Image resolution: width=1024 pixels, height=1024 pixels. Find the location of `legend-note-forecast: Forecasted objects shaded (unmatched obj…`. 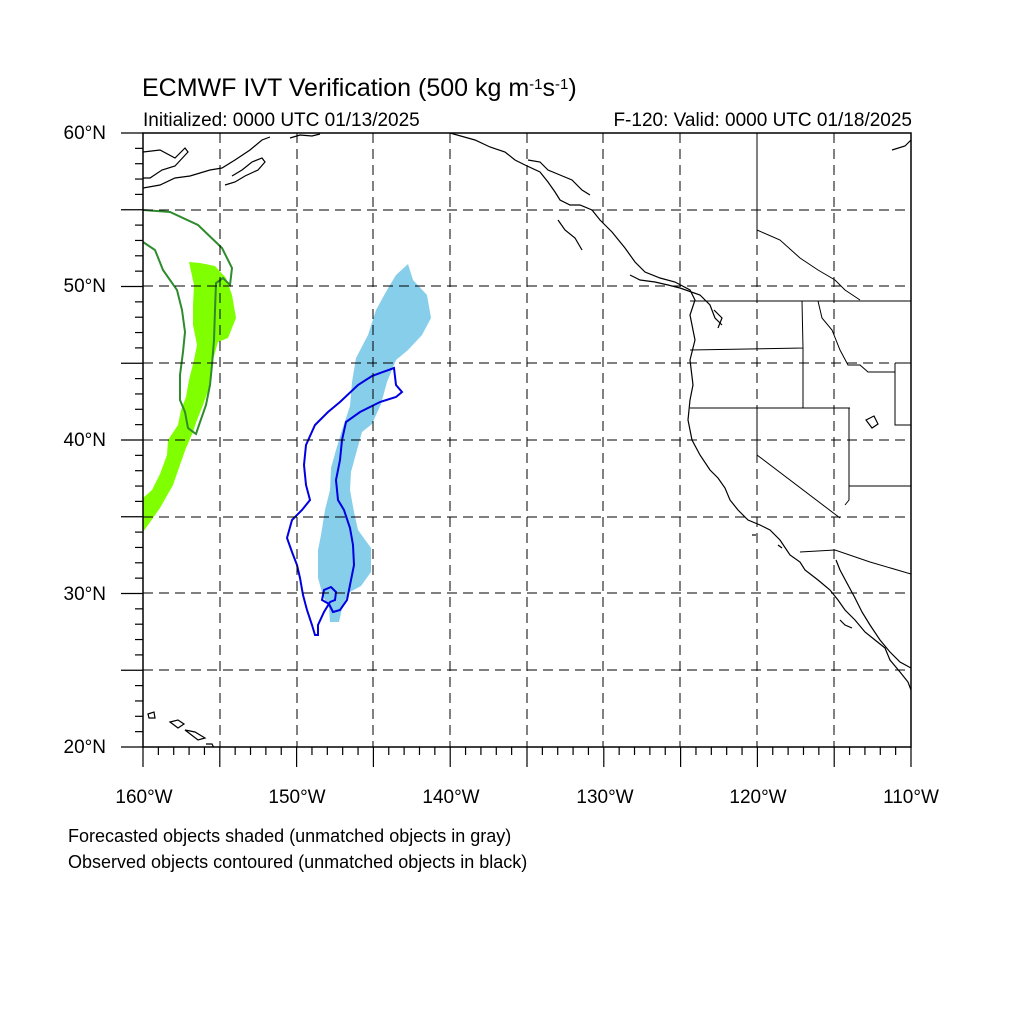

legend-note-forecast: Forecasted objects shaded (unmatched obj… is located at coordinates (290, 836).